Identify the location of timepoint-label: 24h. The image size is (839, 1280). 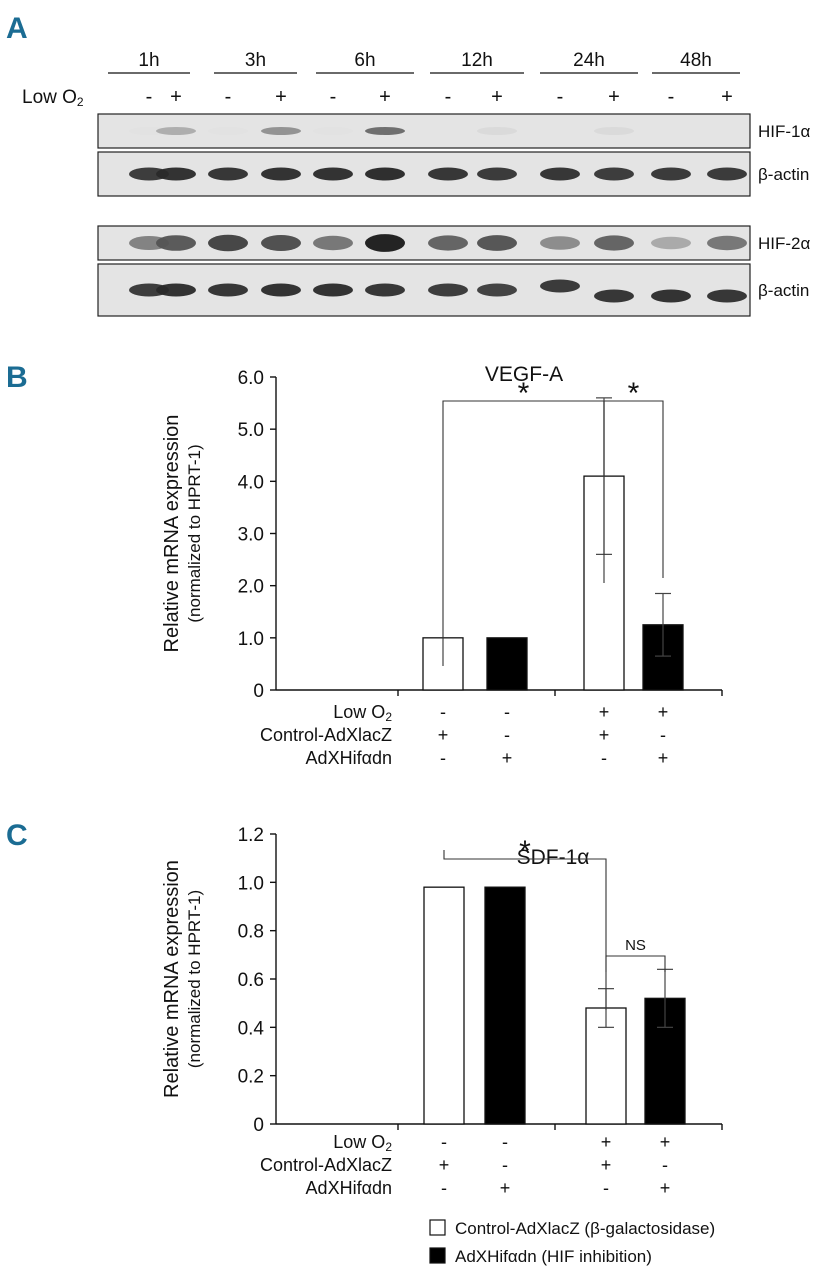
(589, 60).